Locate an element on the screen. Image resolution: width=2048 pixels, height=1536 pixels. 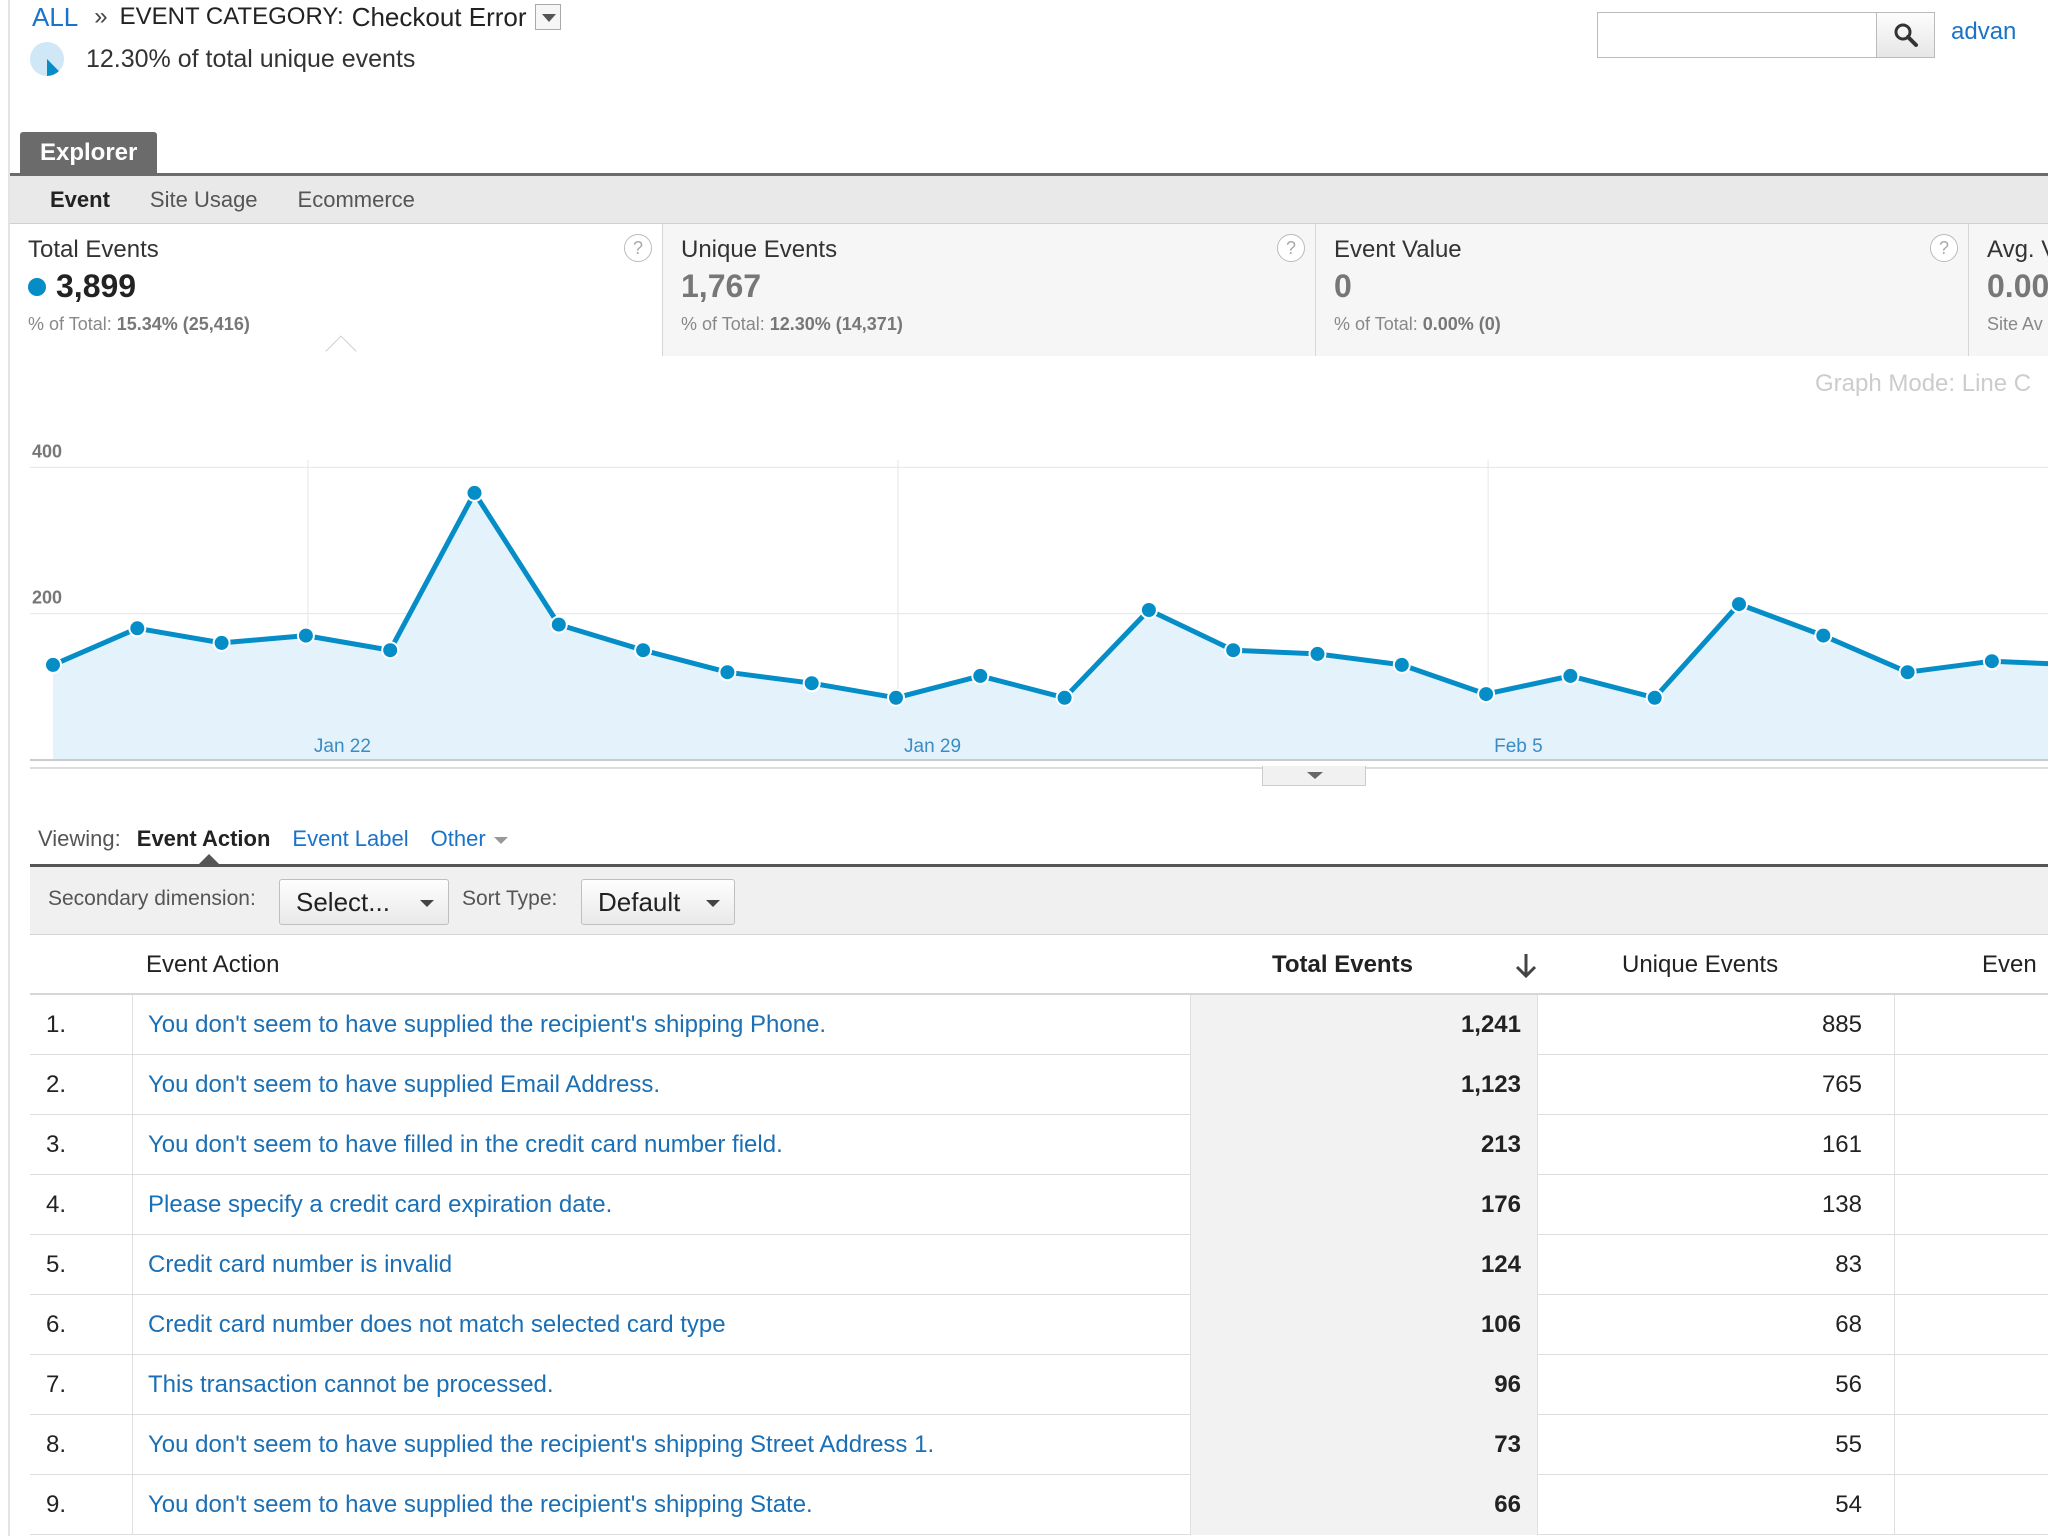
left-divider is located at coordinates (9, 768).